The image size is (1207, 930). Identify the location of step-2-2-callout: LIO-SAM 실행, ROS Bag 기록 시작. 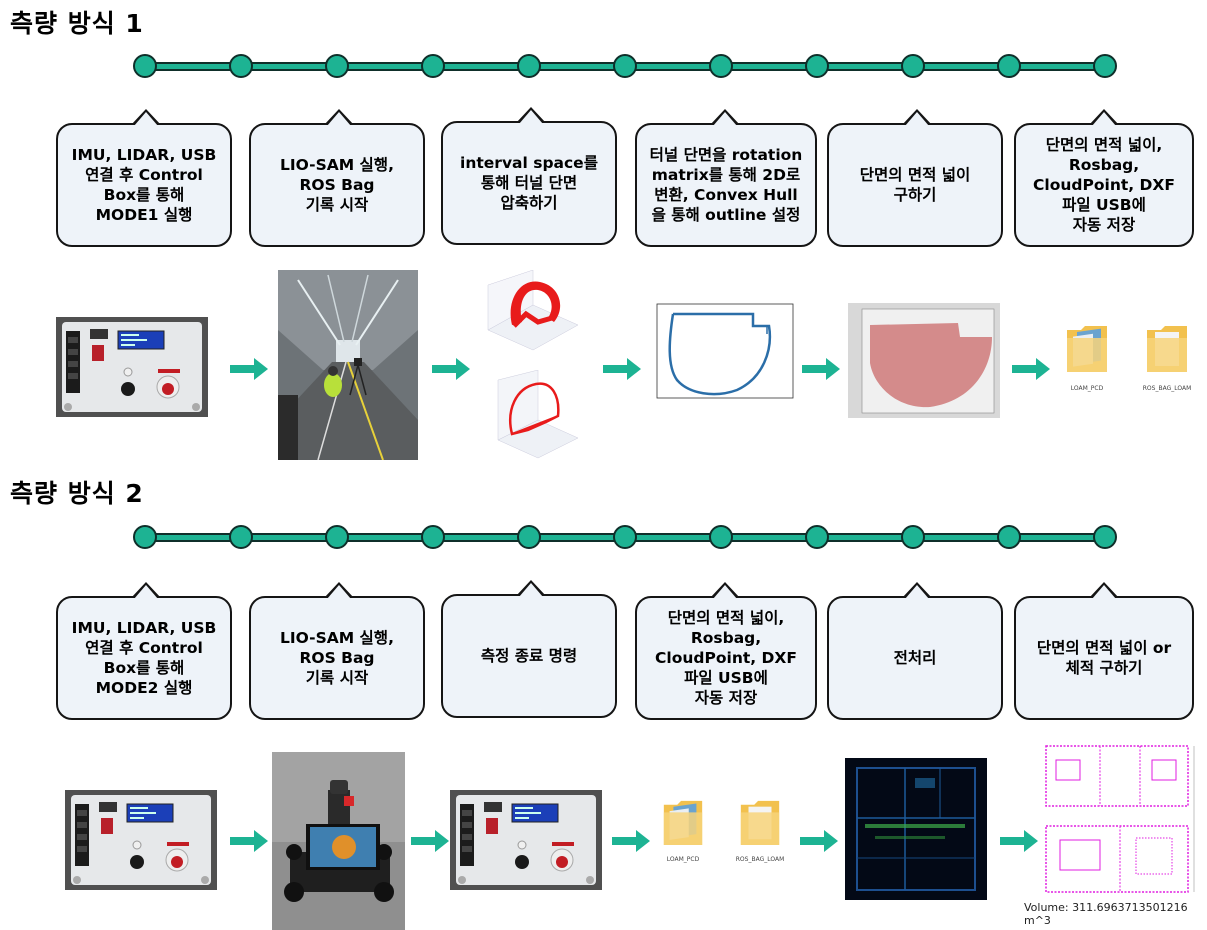
(337, 651).